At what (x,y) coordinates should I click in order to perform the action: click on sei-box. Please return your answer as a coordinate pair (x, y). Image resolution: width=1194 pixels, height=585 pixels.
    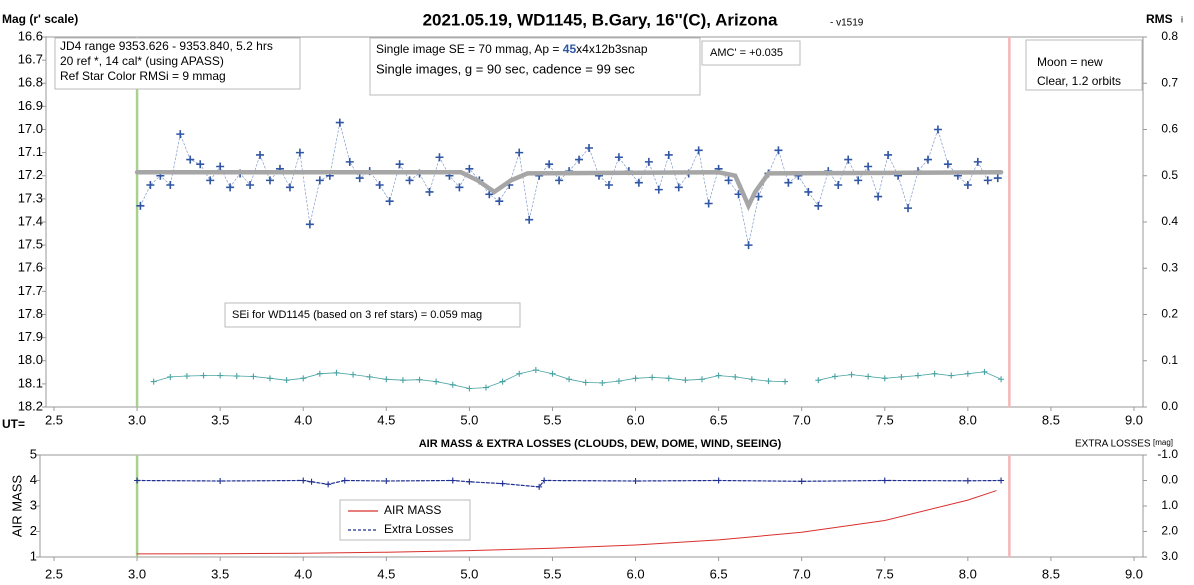
    Looking at the image, I should click on (372, 315).